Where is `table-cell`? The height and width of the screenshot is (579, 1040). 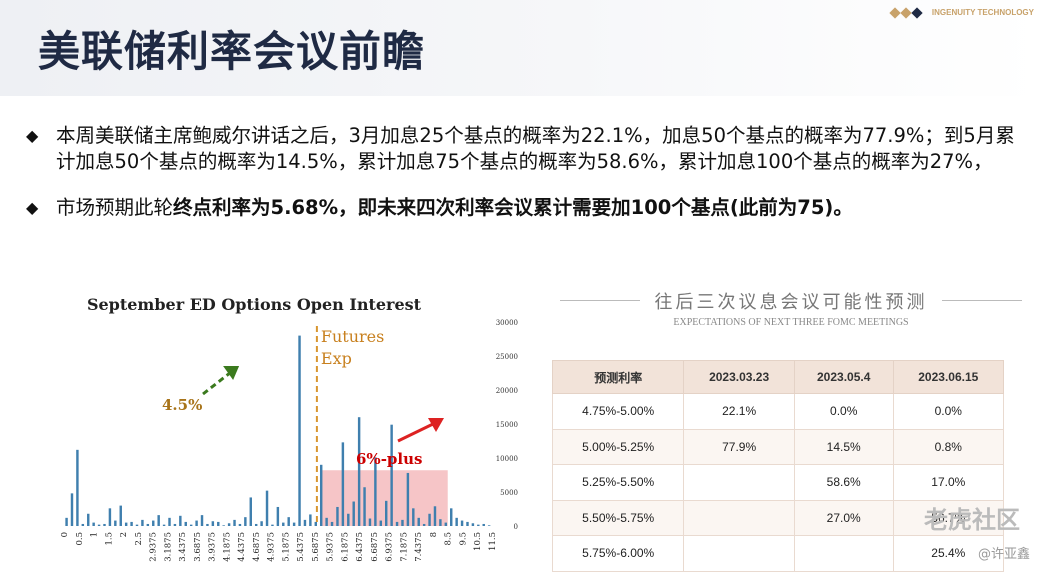 table-cell is located at coordinates (739, 553).